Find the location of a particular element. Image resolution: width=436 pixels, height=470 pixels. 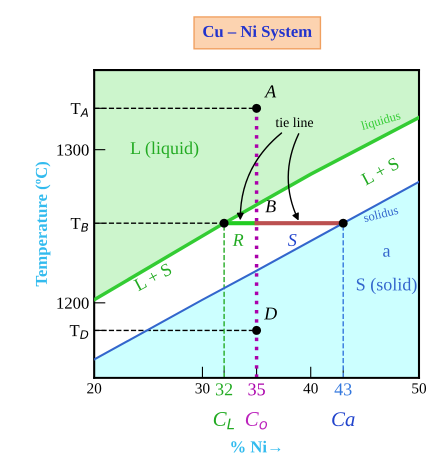

y-tick-label: T$_{A}$ is located at coordinates (79, 110).